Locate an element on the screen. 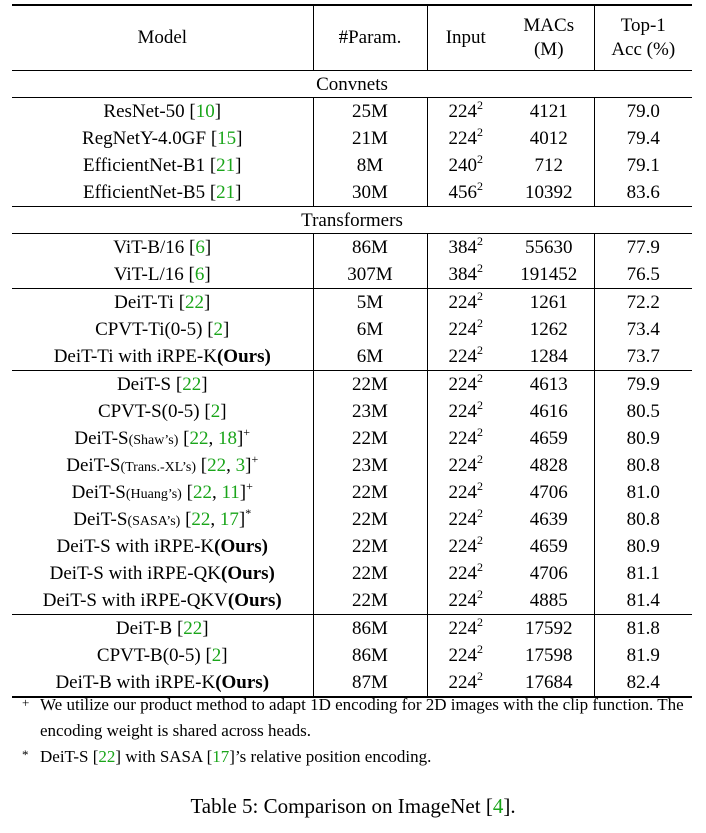 The height and width of the screenshot is (833, 706). model-cell: CPVT-Ti(0-5) [2] is located at coordinates (162, 329).